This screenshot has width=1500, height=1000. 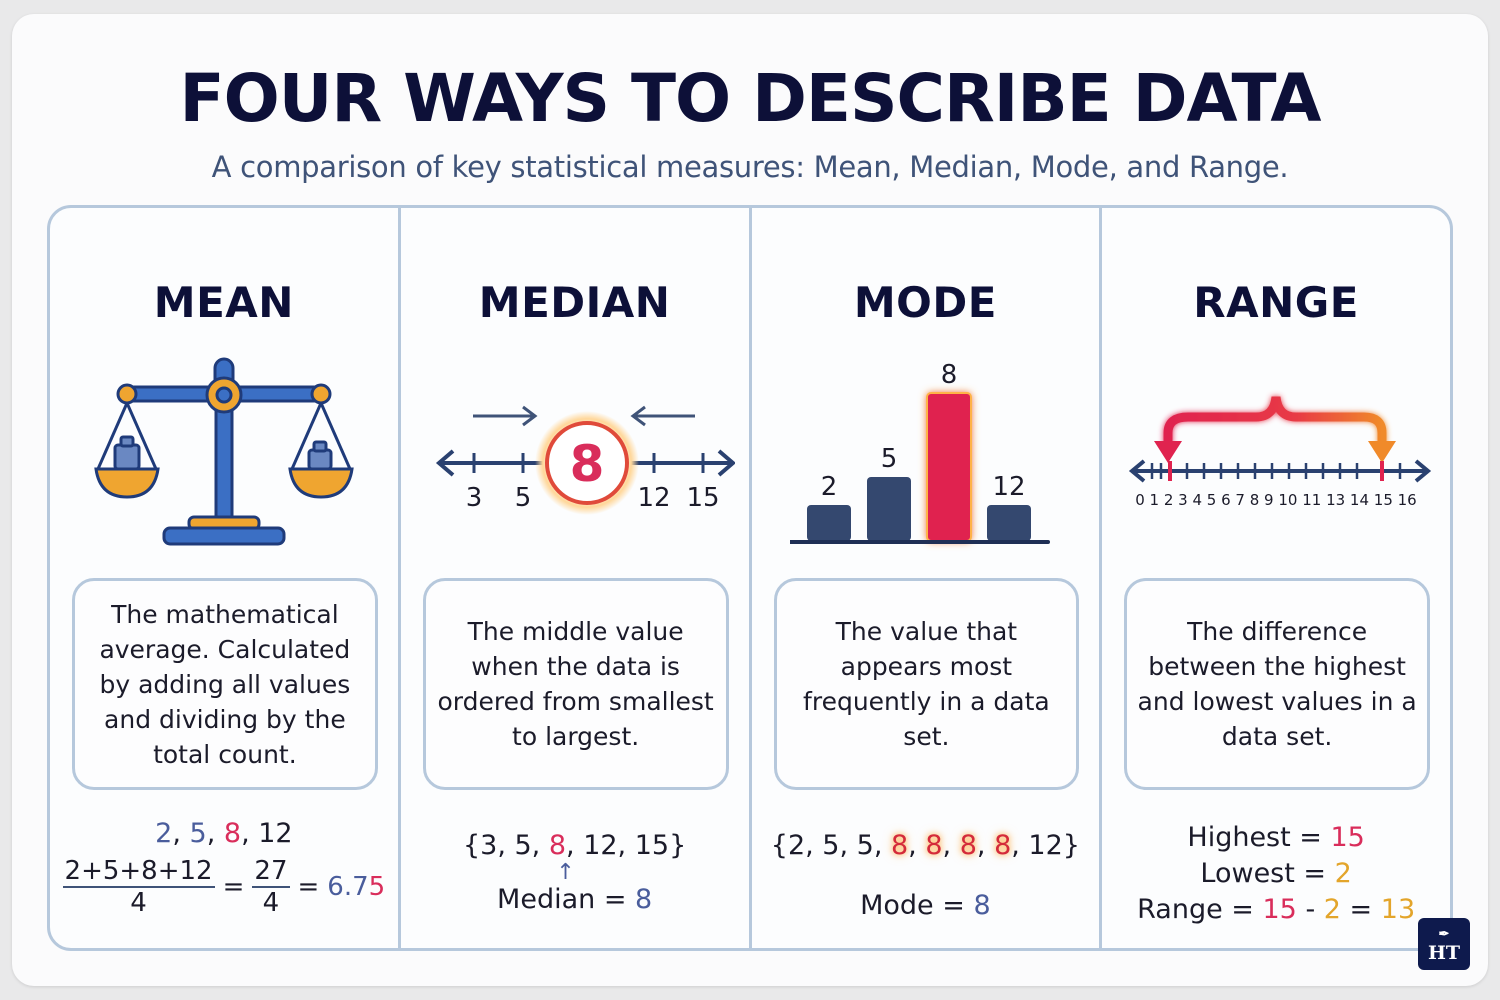 I want to click on mode-result-label: Mode =, so click(x=917, y=905).